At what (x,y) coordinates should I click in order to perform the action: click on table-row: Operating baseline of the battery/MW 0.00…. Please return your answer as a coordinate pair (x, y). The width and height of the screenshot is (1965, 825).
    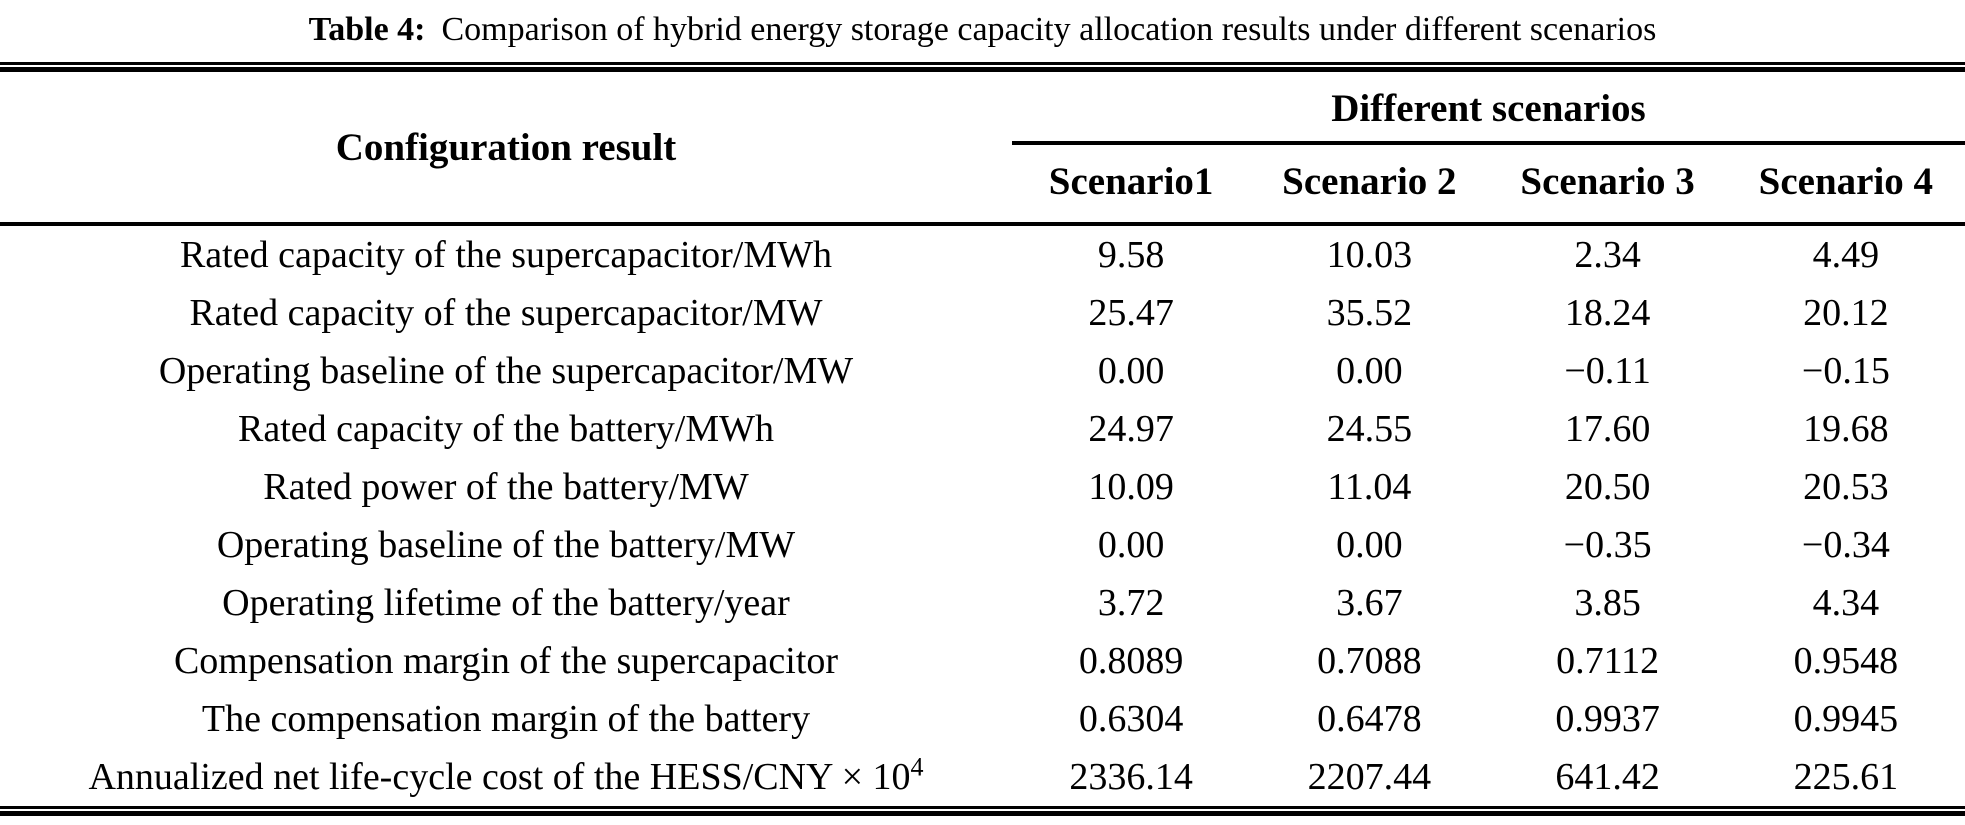
    Looking at the image, I should click on (982, 545).